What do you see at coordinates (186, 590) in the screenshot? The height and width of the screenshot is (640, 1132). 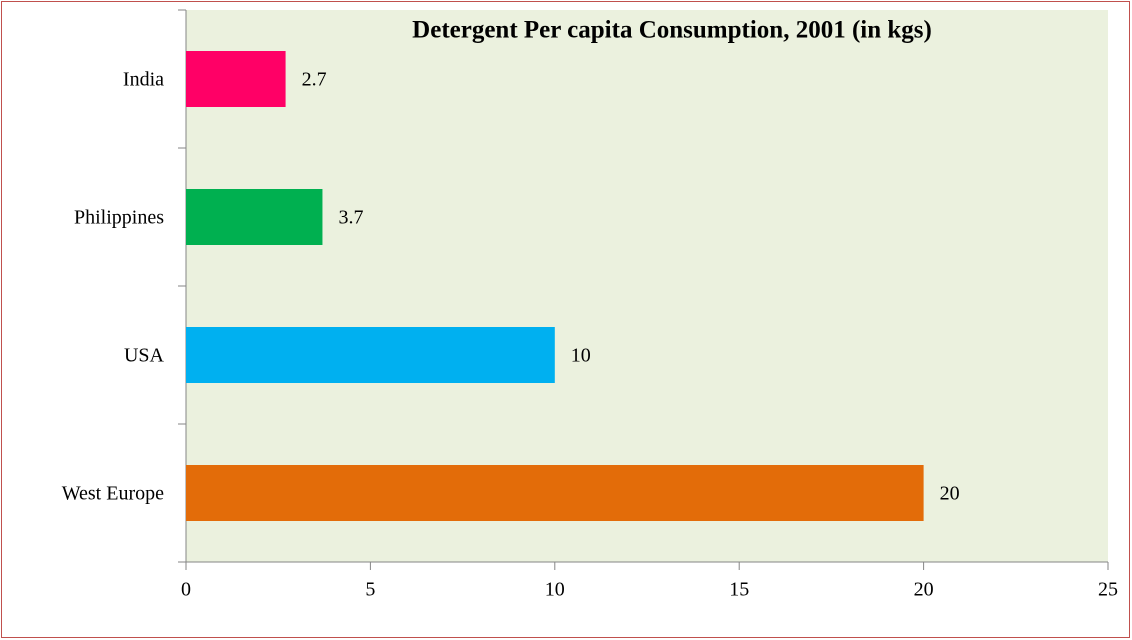 I see `x-tick-label: 0` at bounding box center [186, 590].